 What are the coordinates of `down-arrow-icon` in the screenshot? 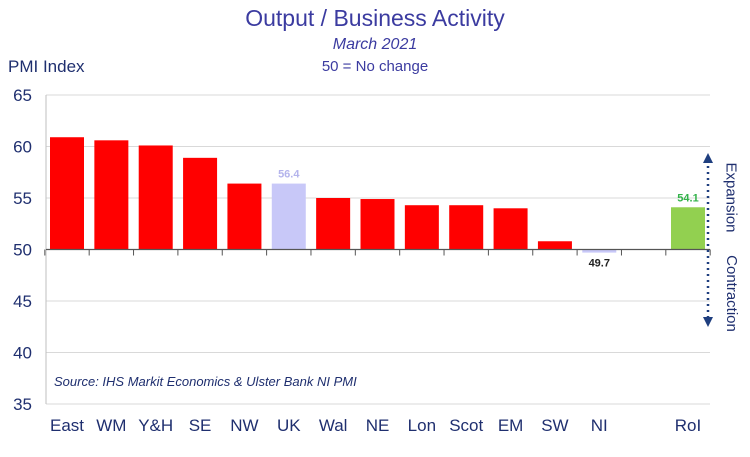 It's located at (708, 322).